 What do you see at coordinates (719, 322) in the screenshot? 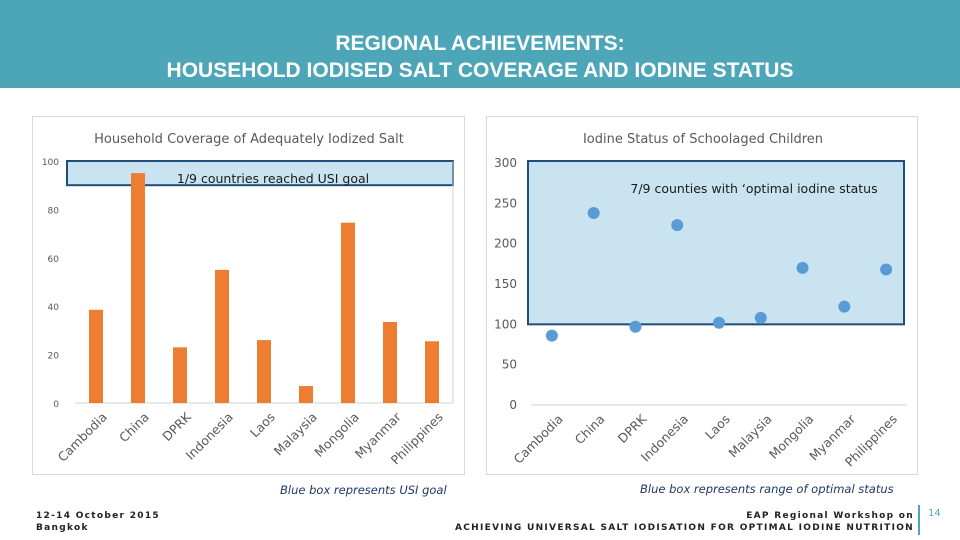
I see `point-laos` at bounding box center [719, 322].